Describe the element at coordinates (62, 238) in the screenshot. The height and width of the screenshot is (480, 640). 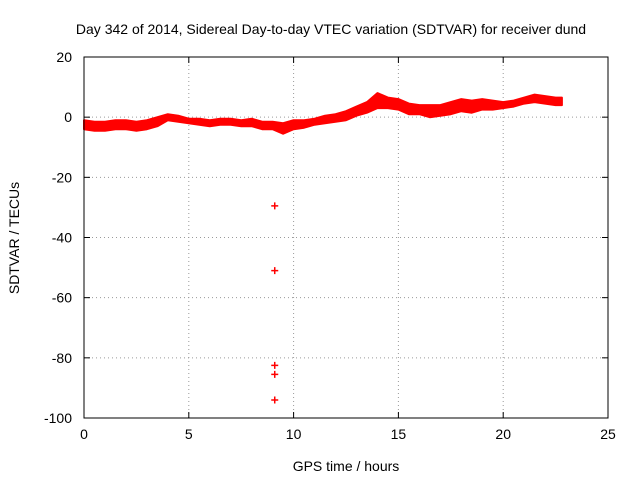
I see `y-tick-label: -40` at that location.